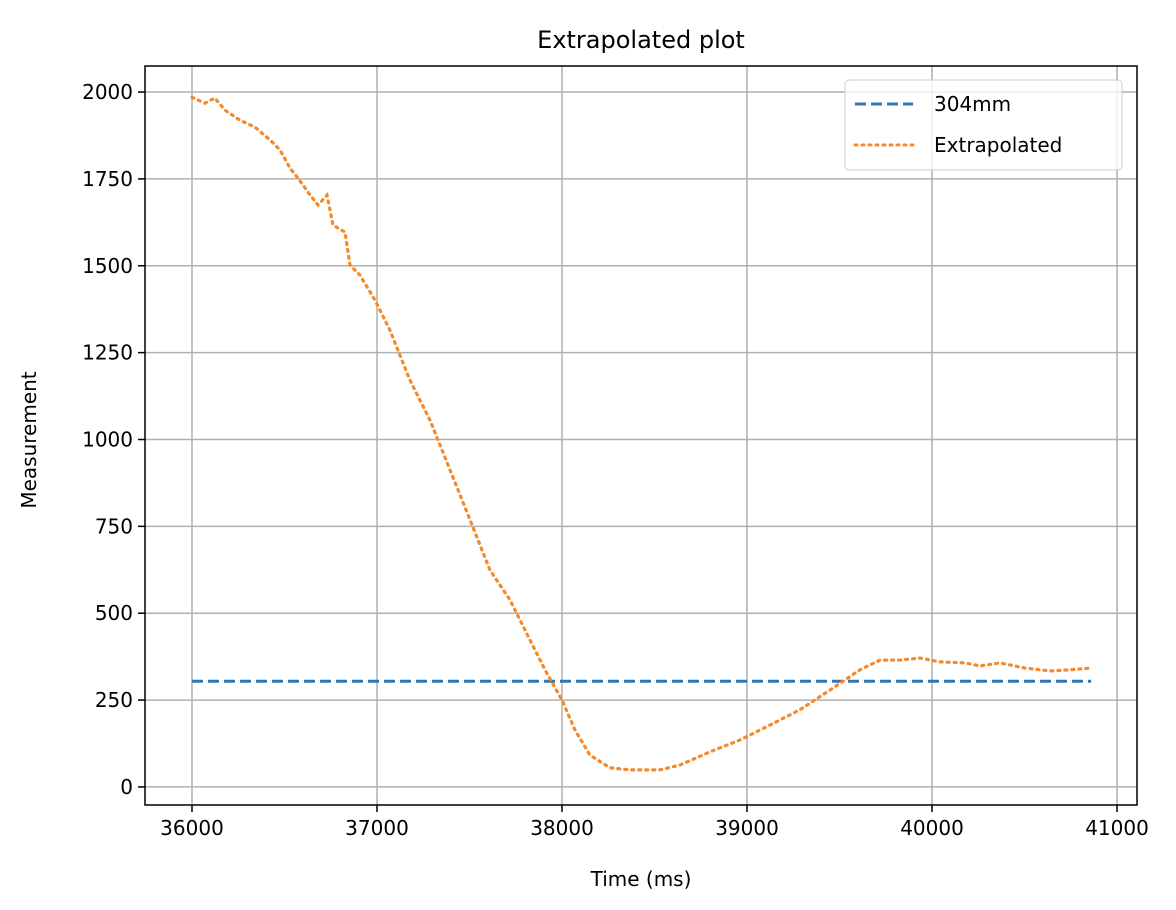 The height and width of the screenshot is (910, 1176). Describe the element at coordinates (29, 439) in the screenshot. I see `y-axis-label: Measurement` at that location.